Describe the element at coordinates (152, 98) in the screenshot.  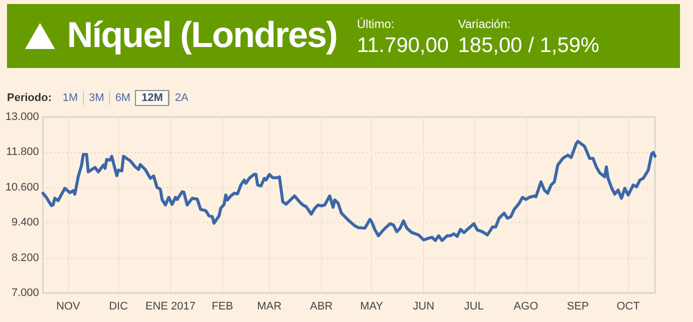
I see `text: 12M` at that location.